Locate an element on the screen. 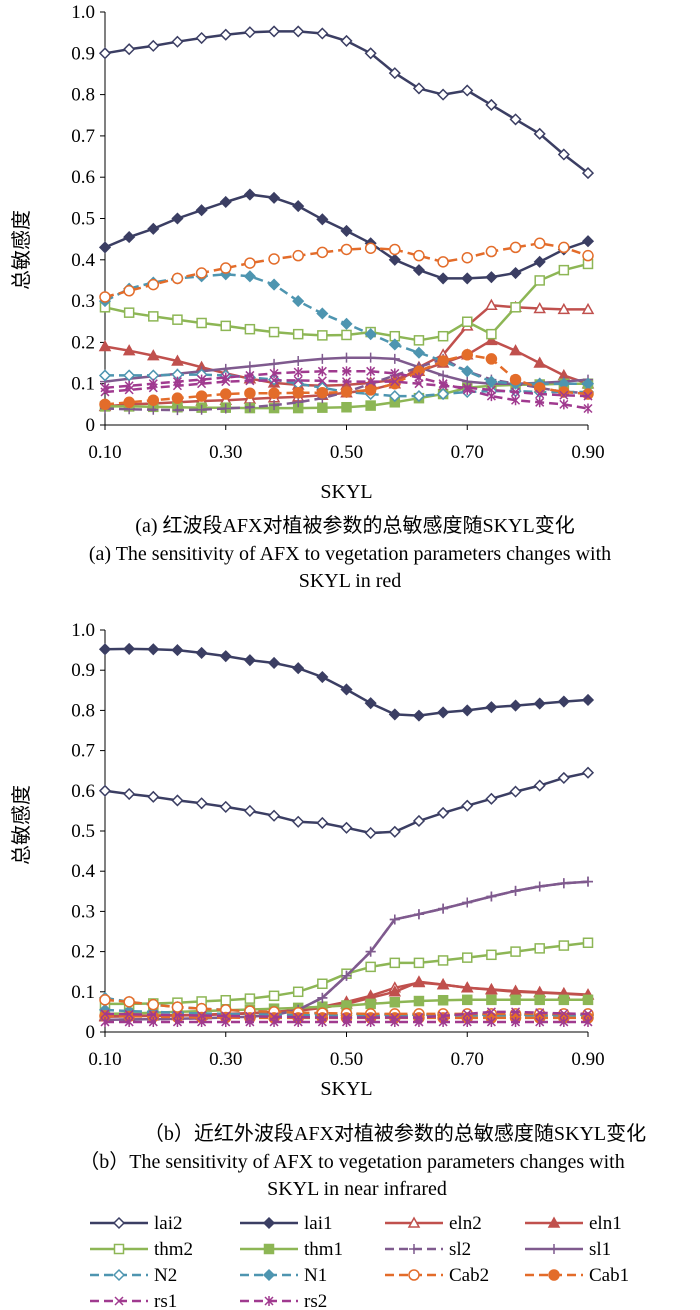 The image size is (700, 1310). legend-label: eln2 is located at coordinates (465, 1223).